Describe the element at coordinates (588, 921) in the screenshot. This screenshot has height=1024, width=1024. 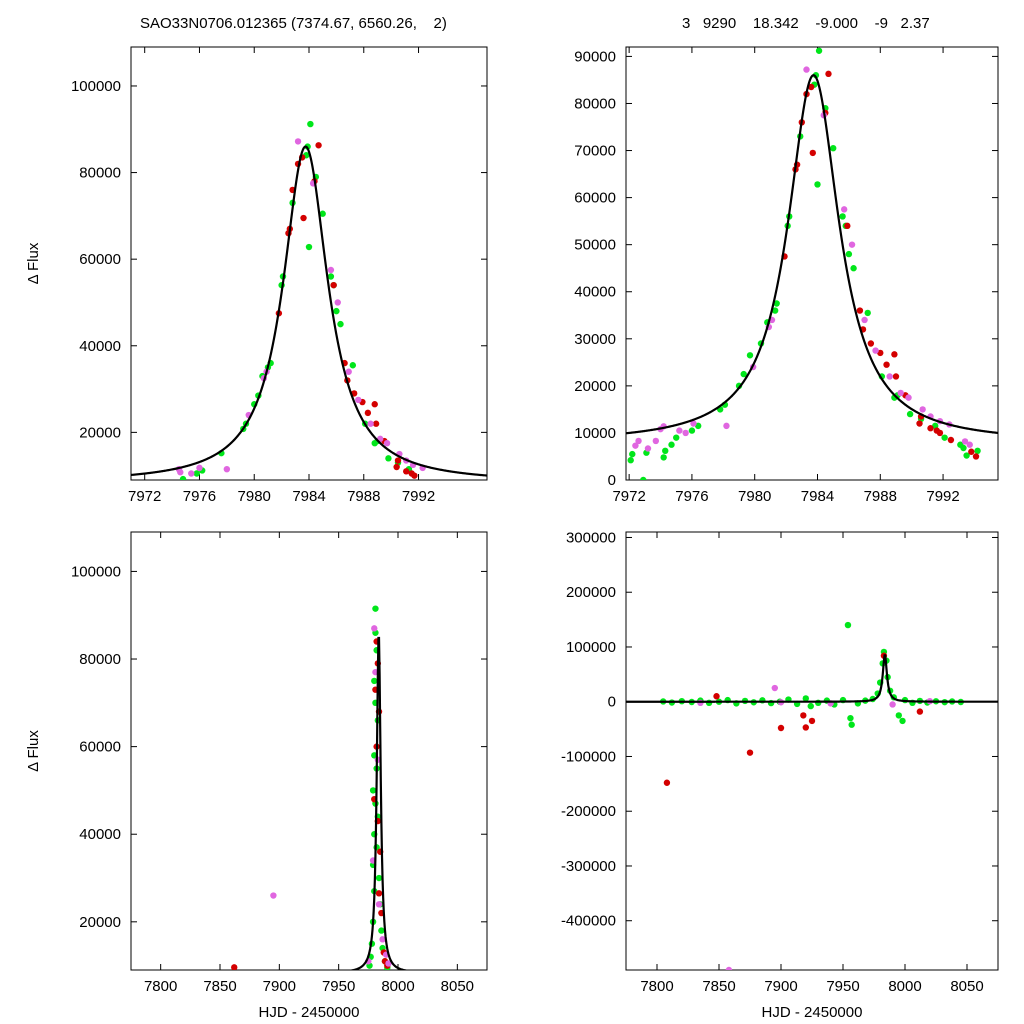
I see `y-tick-label: -400000` at that location.